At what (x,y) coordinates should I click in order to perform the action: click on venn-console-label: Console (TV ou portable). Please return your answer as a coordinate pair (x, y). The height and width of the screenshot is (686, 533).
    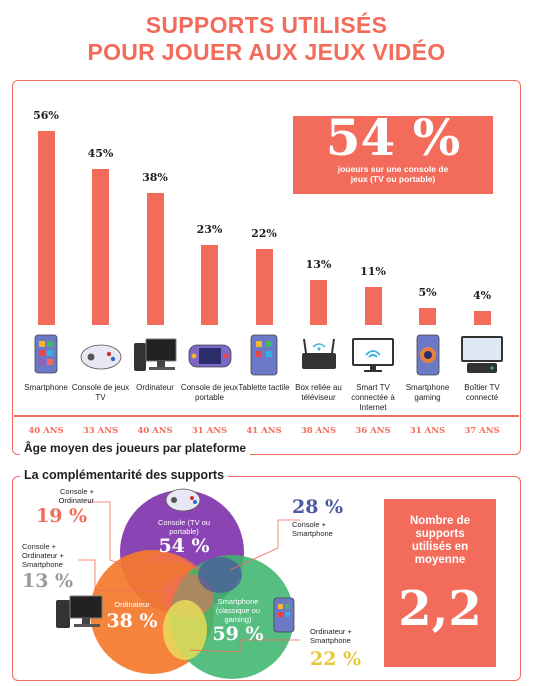
    Looking at the image, I should click on (184, 527).